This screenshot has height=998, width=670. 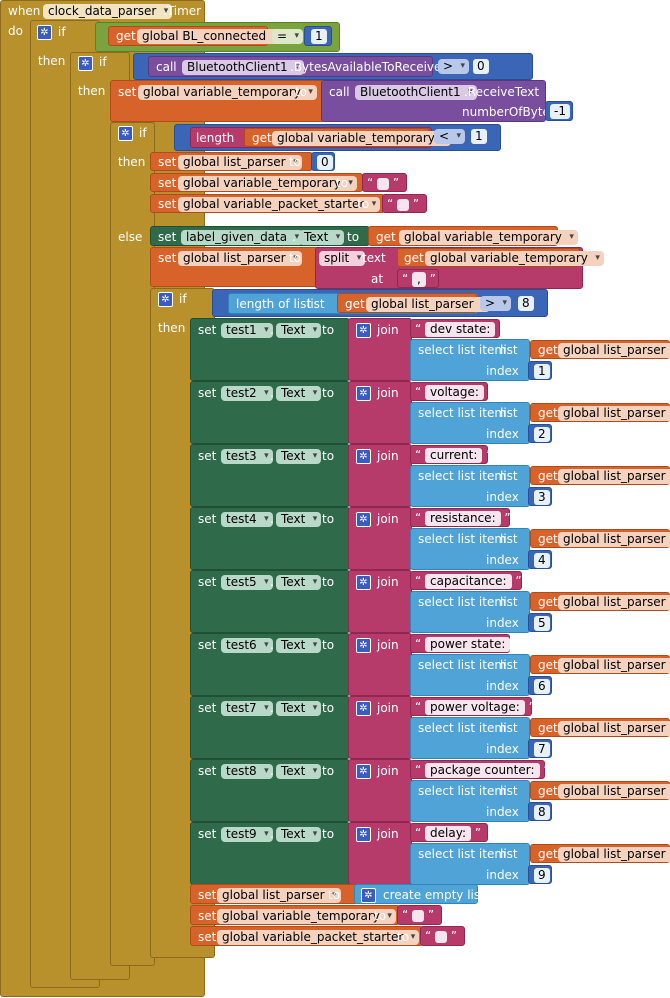 I want to click on variable-dropdown: global variable_packet_starter, so click(x=318, y=937).